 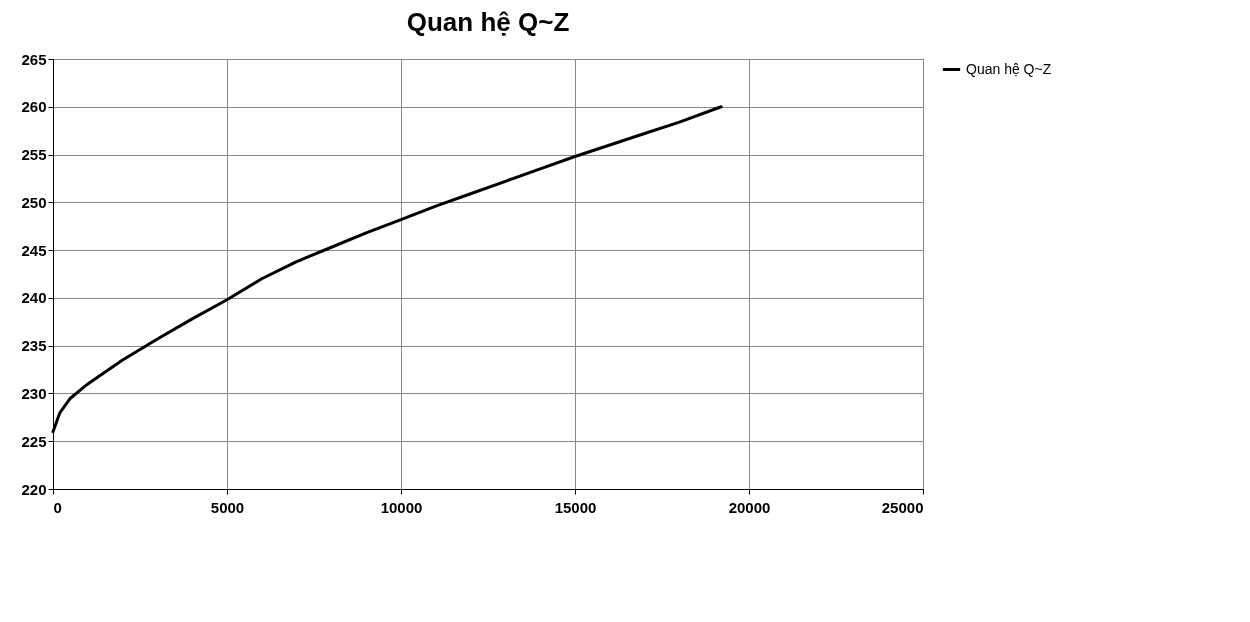 What do you see at coordinates (1009, 68) in the screenshot?
I see `legend-label: Quan hệ Q~Z` at bounding box center [1009, 68].